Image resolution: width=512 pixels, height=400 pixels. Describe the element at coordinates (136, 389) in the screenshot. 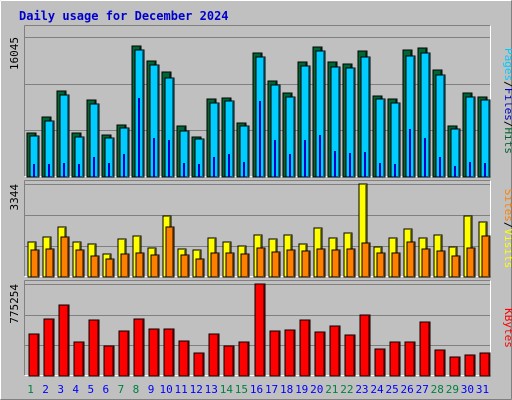

I see `x-tick-day-8: 8` at that location.